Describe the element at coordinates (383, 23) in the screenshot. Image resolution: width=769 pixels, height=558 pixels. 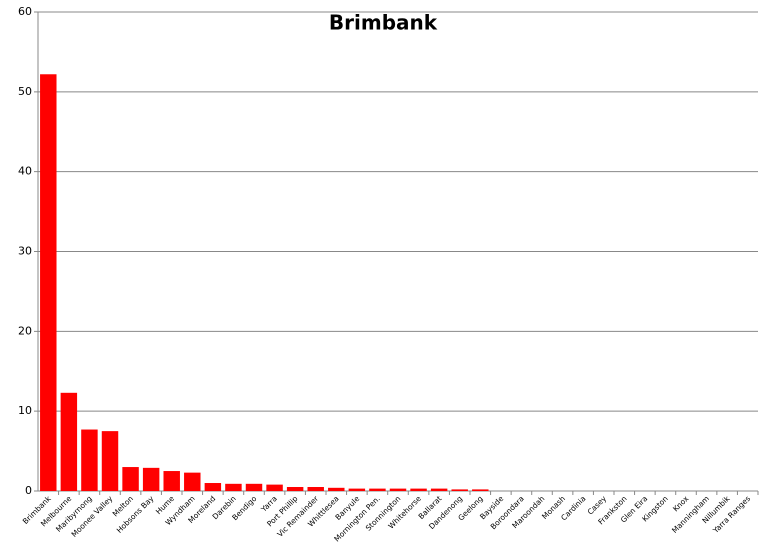
I see `chart-title: Brimbank` at that location.